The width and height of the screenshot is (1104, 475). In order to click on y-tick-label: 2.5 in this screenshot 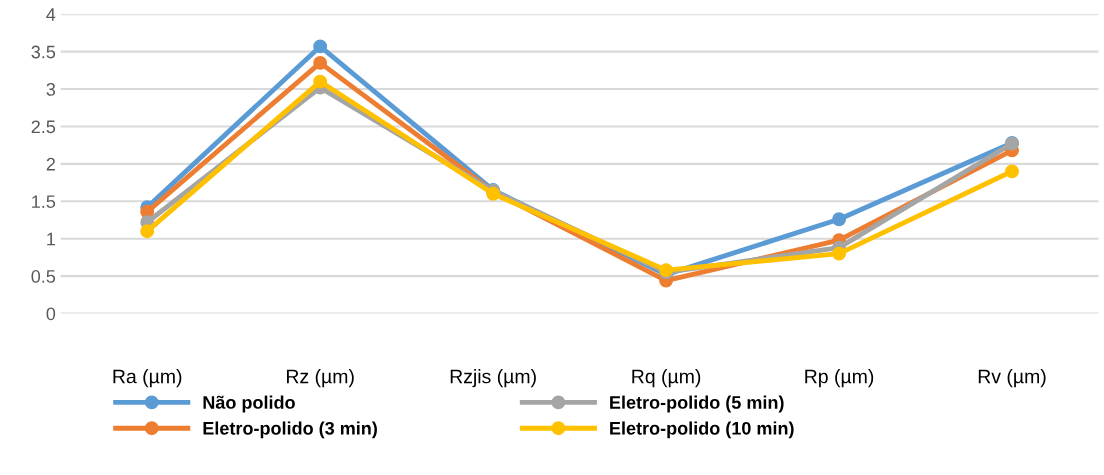, I will do `click(43, 127)`.